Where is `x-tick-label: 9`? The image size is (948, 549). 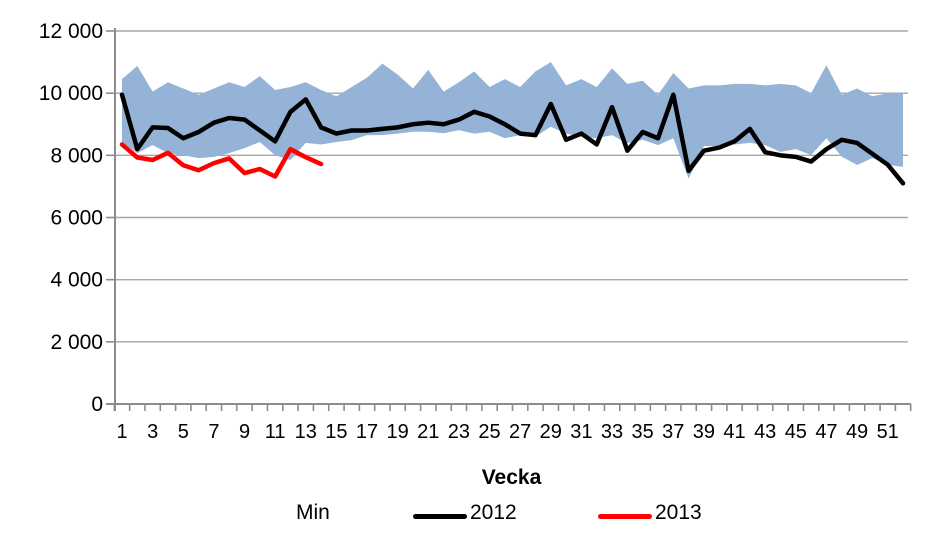 x-tick-label: 9 is located at coordinates (244, 432).